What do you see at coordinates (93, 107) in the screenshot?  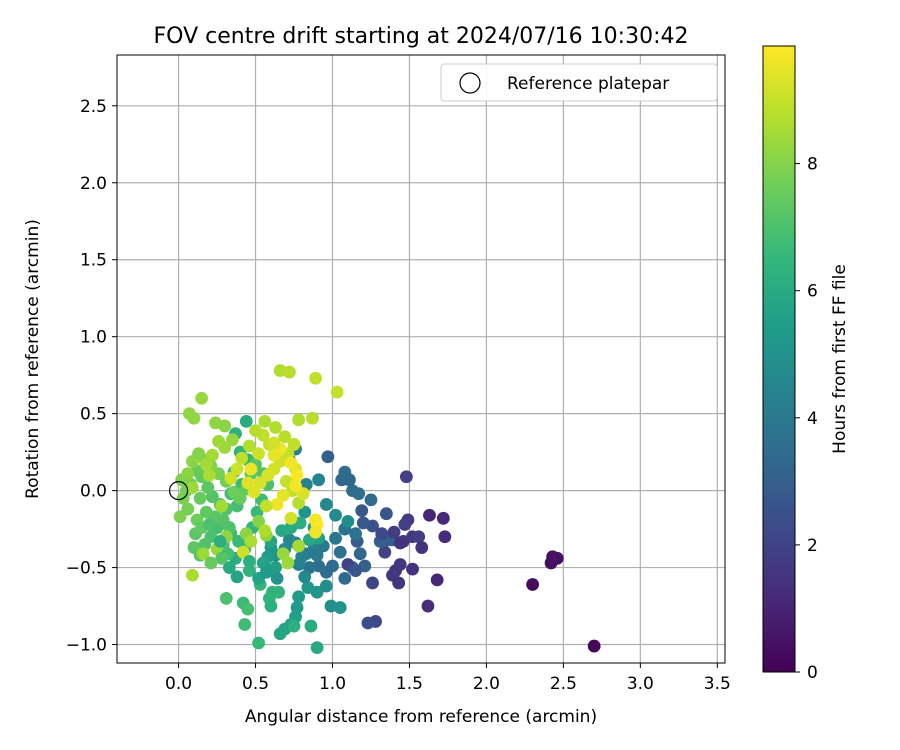 I see `y-tick-label: 2.5` at bounding box center [93, 107].